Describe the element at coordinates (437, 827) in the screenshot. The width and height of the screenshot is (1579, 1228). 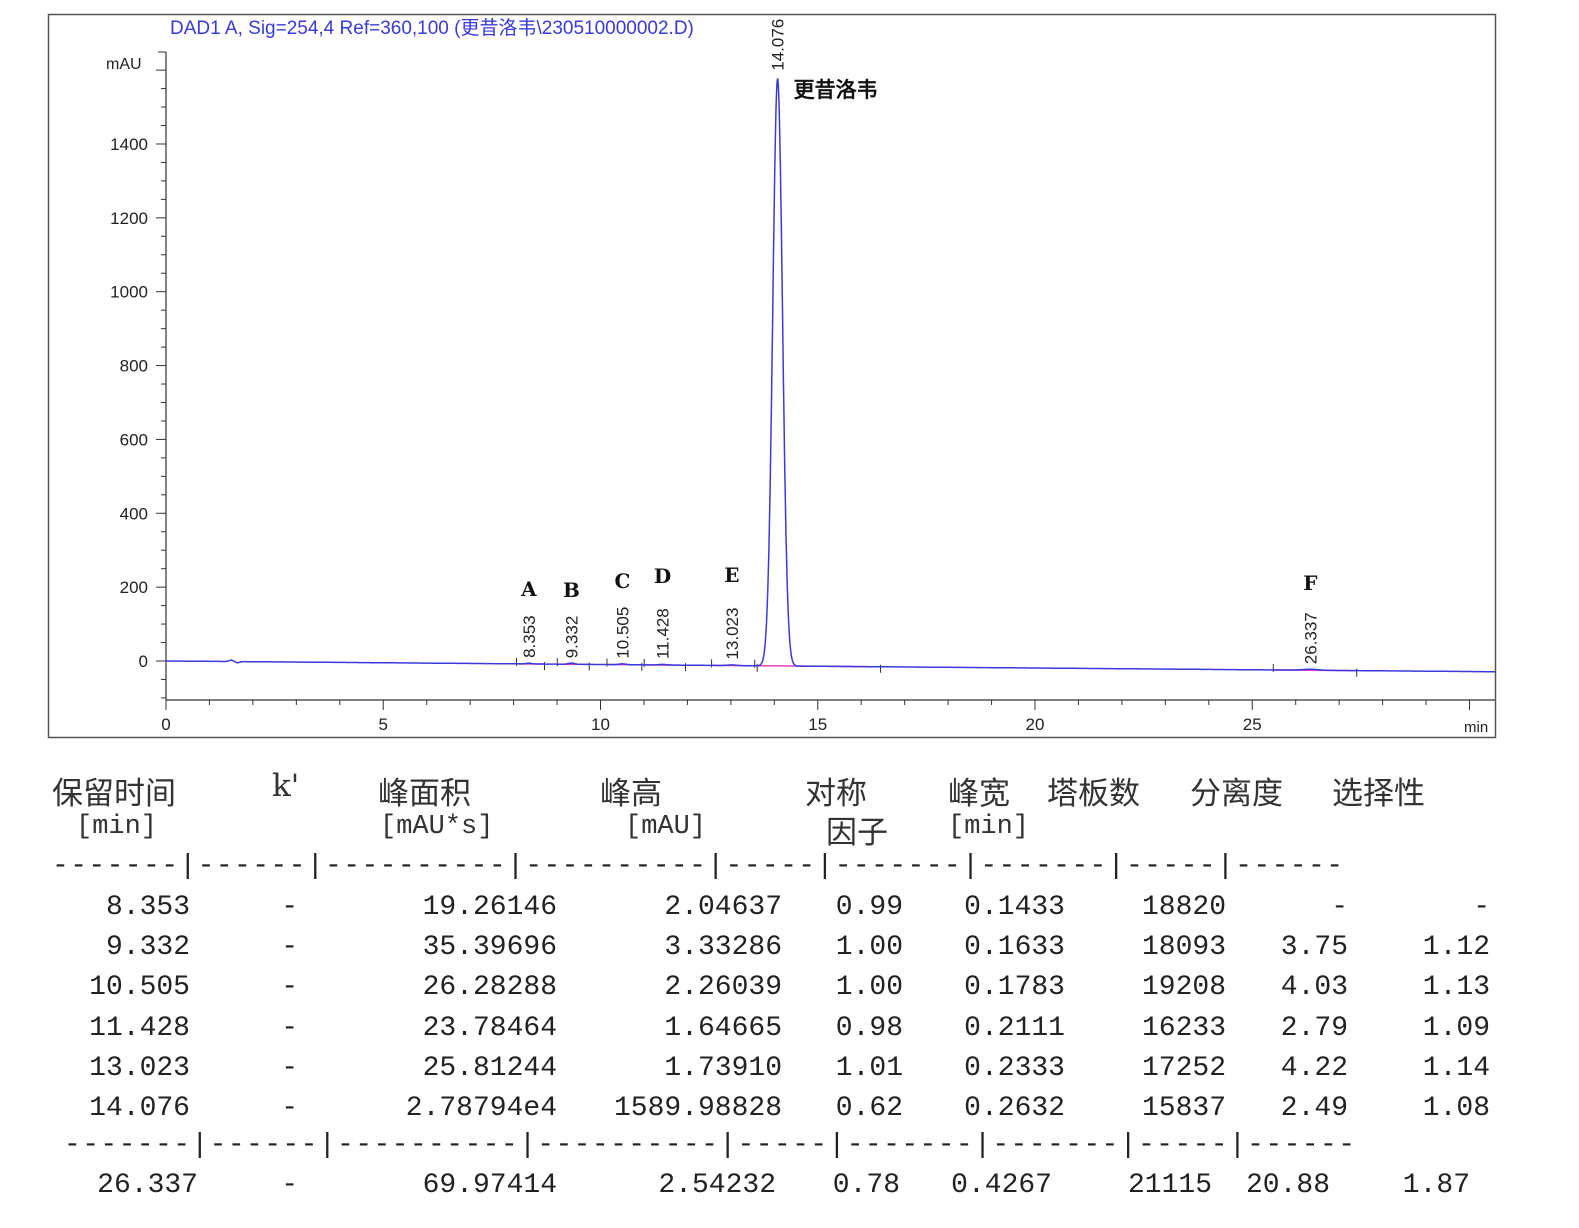
I see `column-unit: [mAU*s]` at that location.